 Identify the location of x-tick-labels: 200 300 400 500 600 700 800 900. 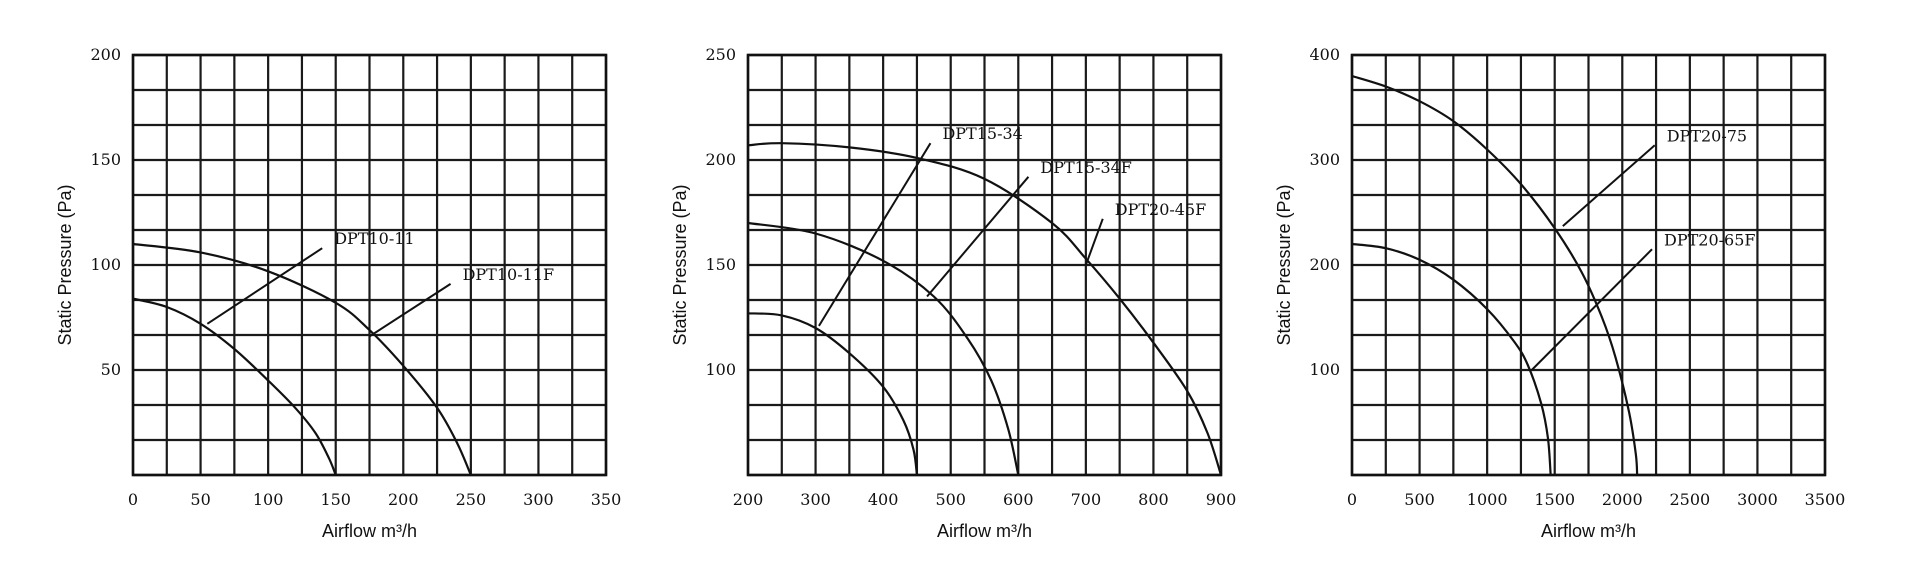
(985, 499).